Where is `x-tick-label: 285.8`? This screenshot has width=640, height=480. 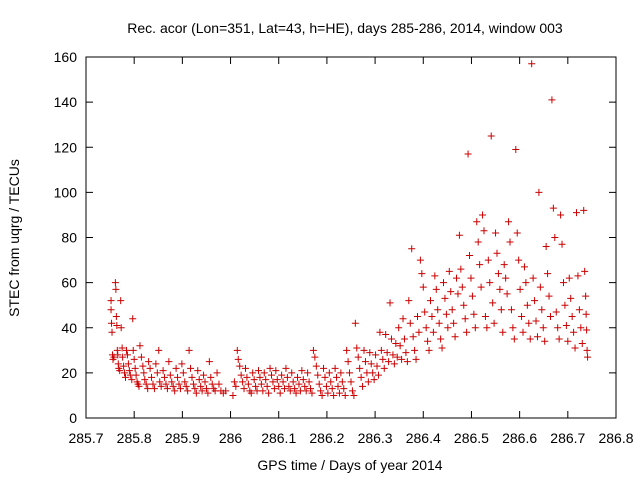 x-tick-label: 285.8 is located at coordinates (134, 438).